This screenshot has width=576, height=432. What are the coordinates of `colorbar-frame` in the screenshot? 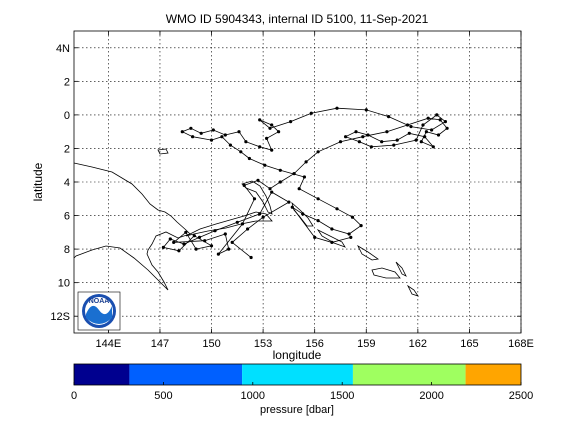 It's located at (297, 374).